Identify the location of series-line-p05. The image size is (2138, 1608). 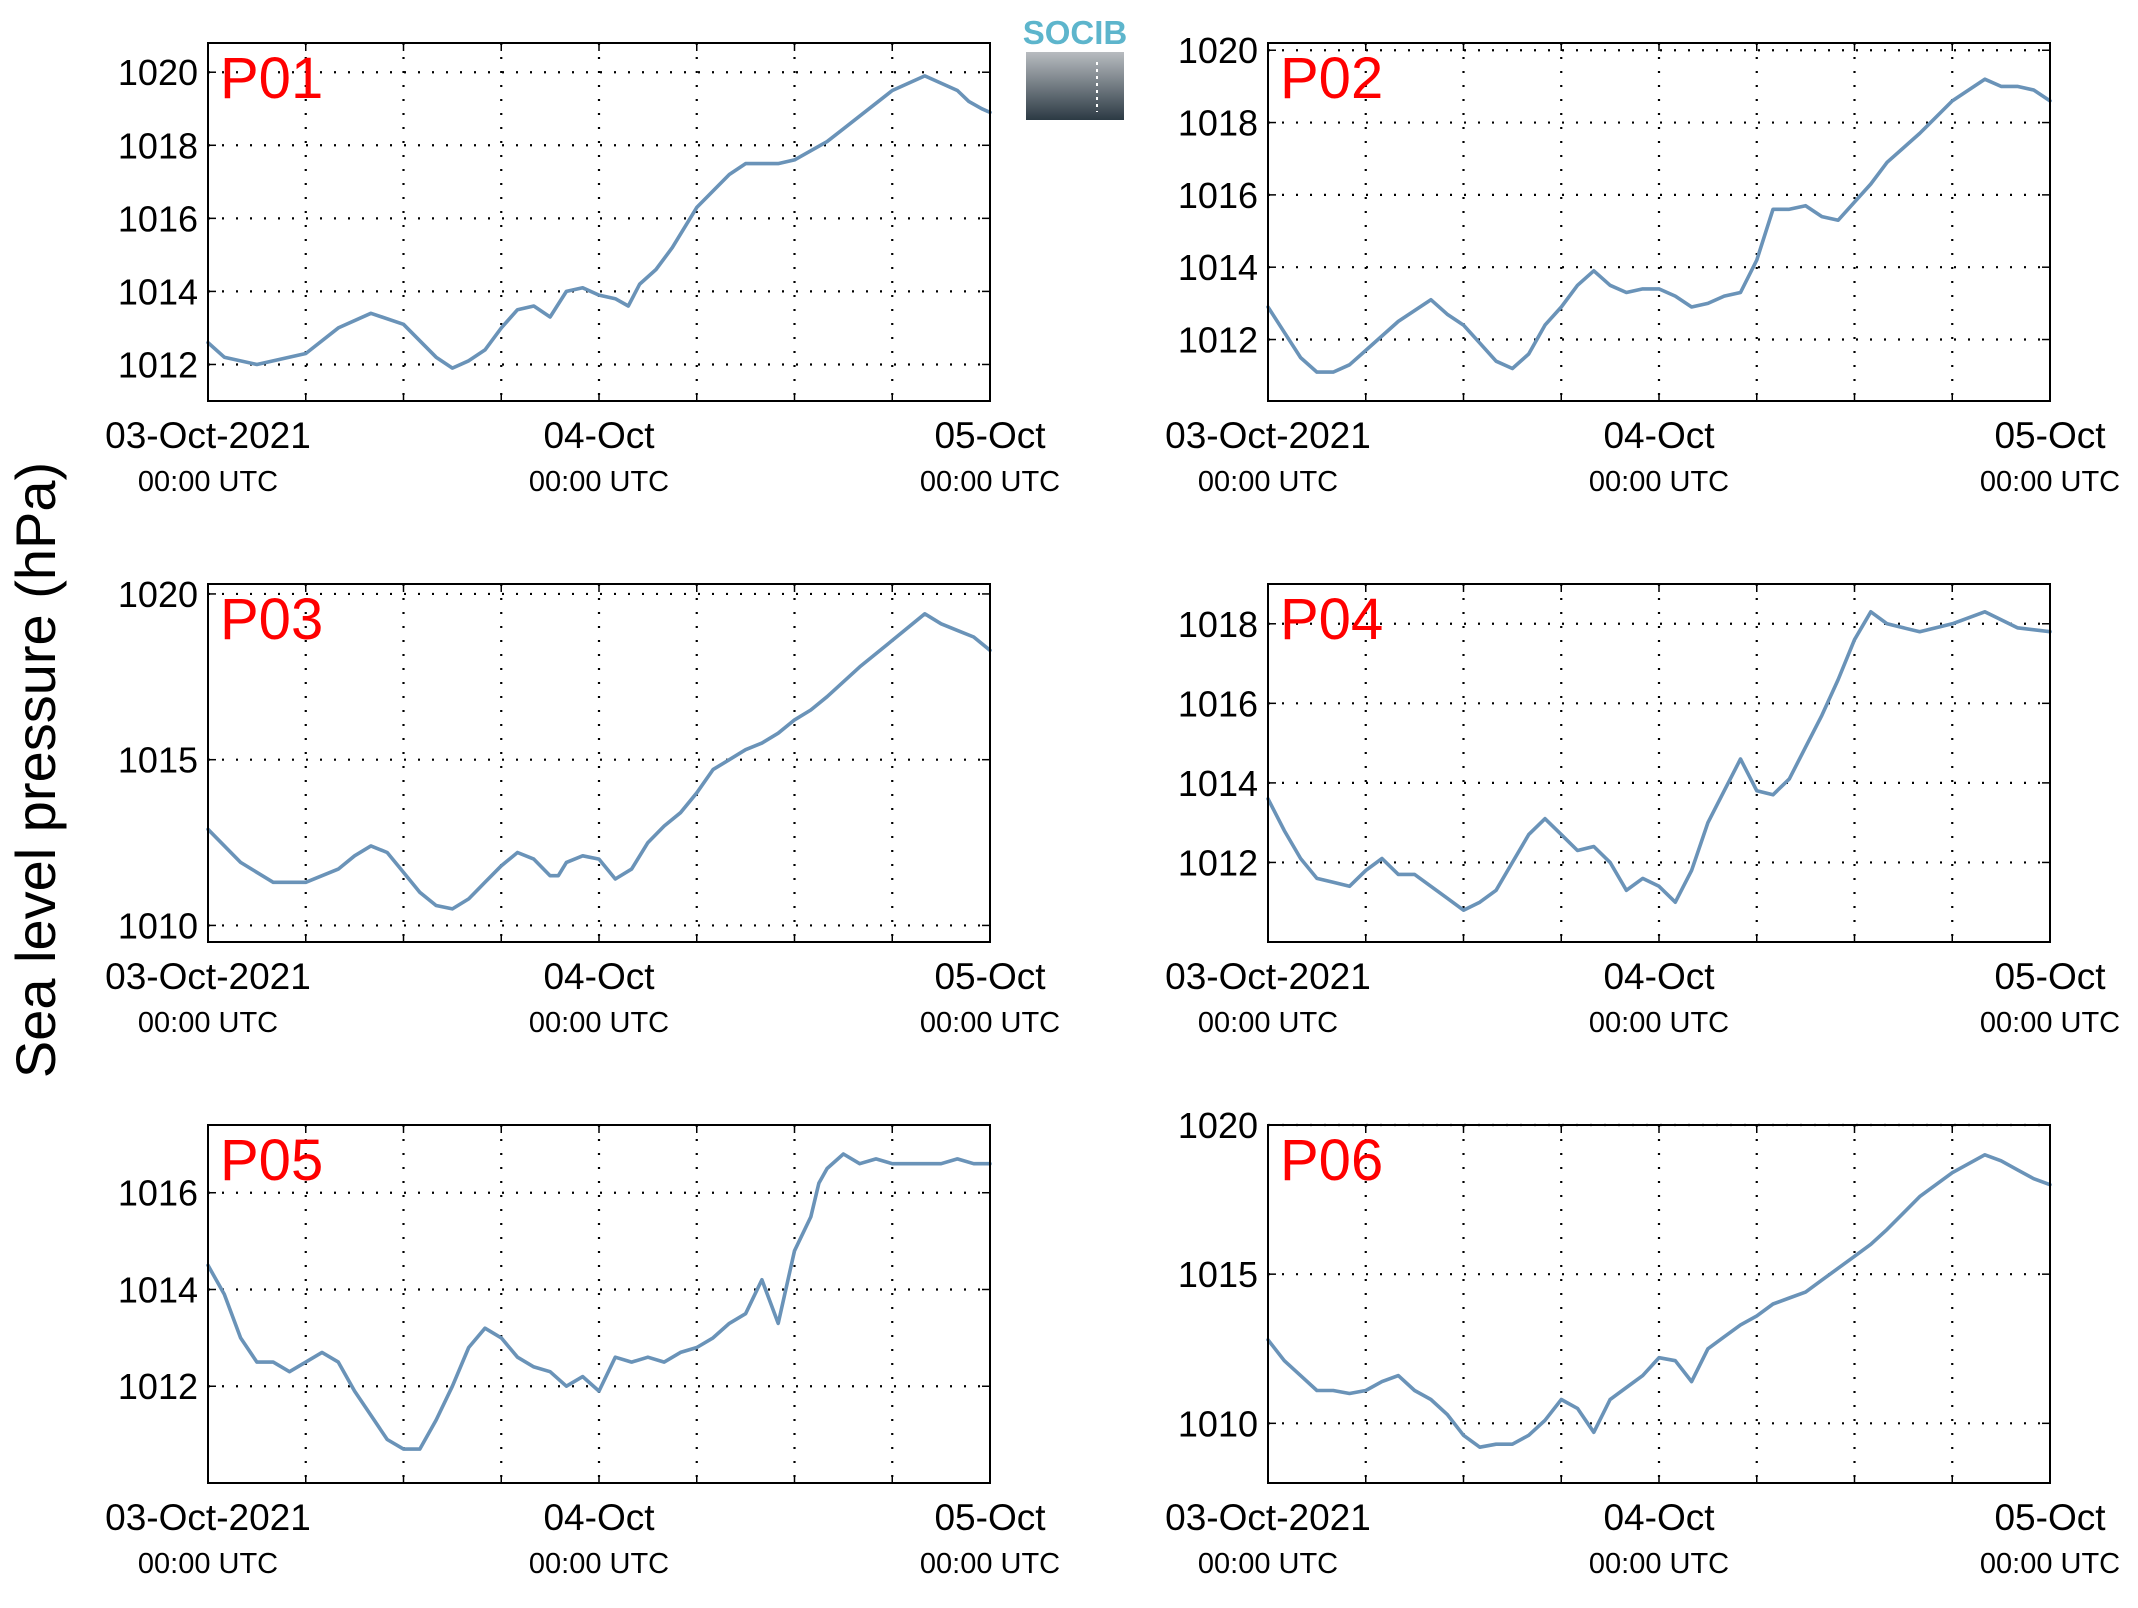
(599, 1301).